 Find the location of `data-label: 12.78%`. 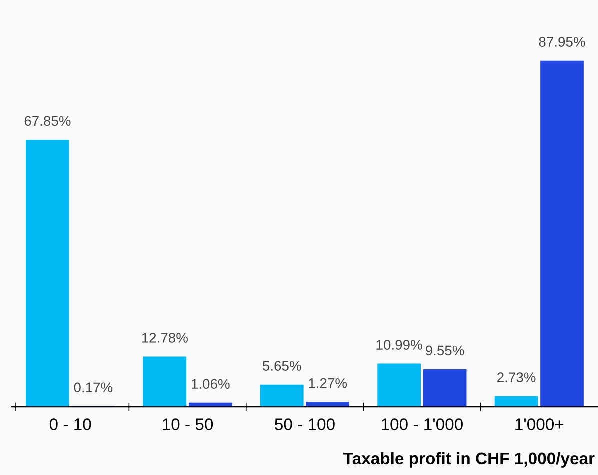

data-label: 12.78% is located at coordinates (165, 338).